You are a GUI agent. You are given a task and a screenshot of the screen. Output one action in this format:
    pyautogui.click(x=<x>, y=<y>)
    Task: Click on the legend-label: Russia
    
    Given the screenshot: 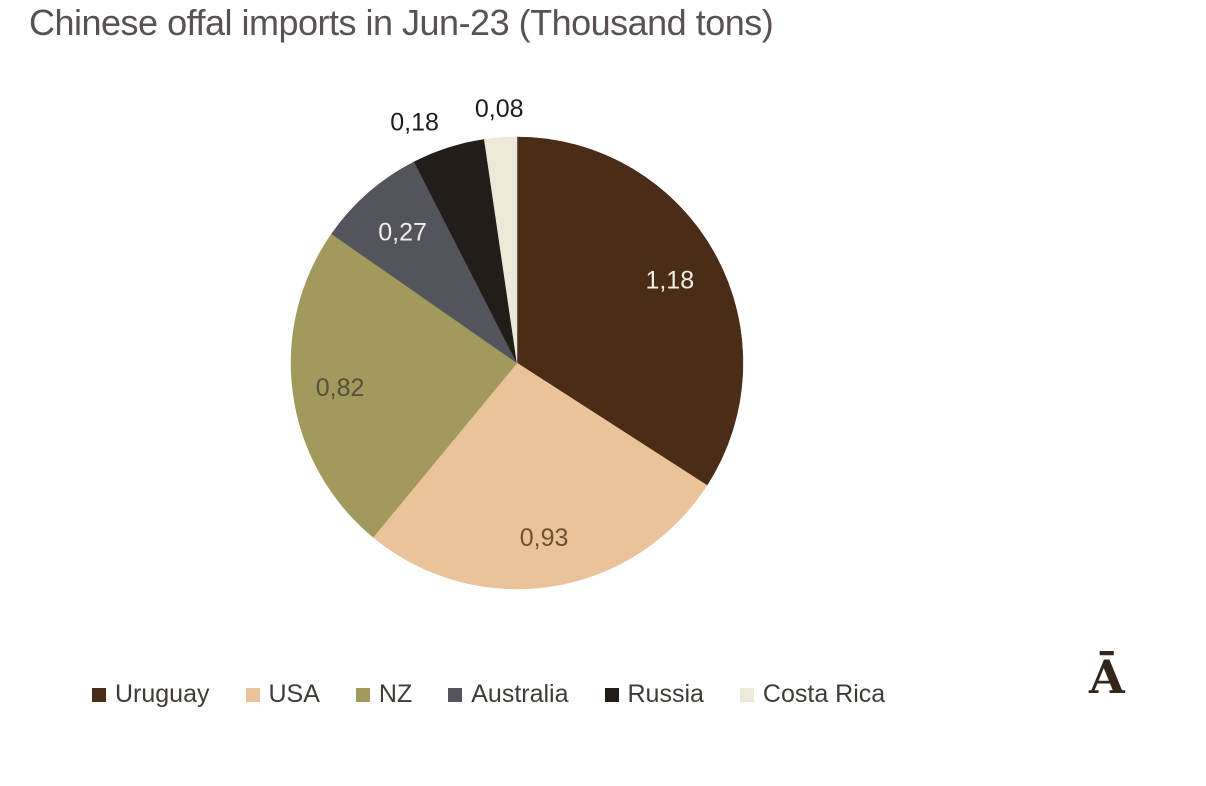 What is the action you would take?
    pyautogui.click(x=665, y=694)
    